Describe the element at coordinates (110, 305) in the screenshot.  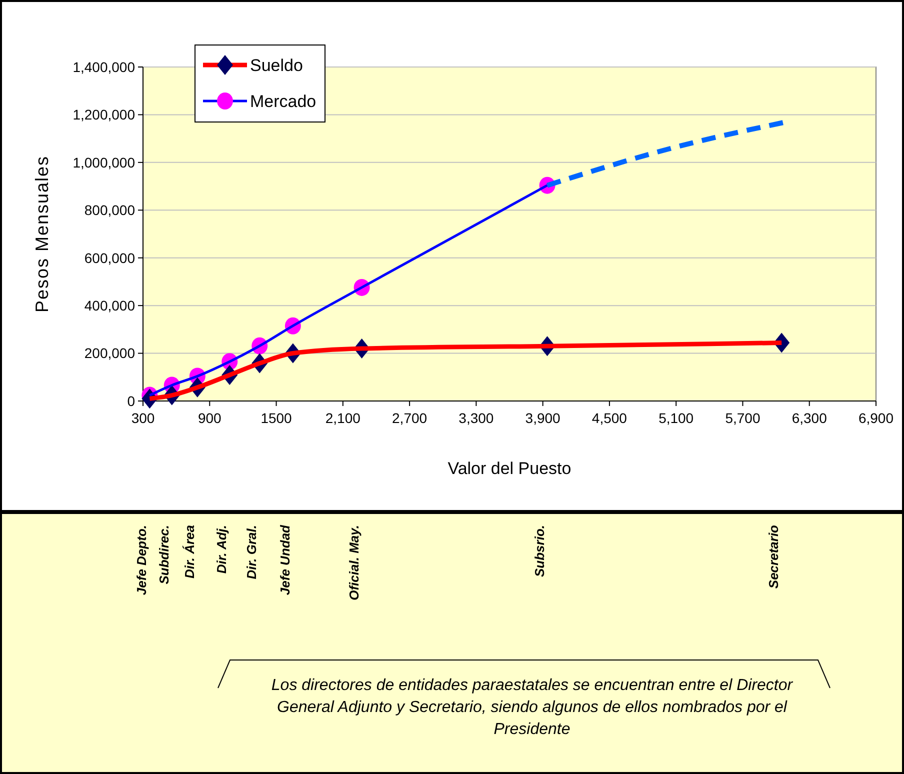
I see `y-tick-label: 400,000` at that location.